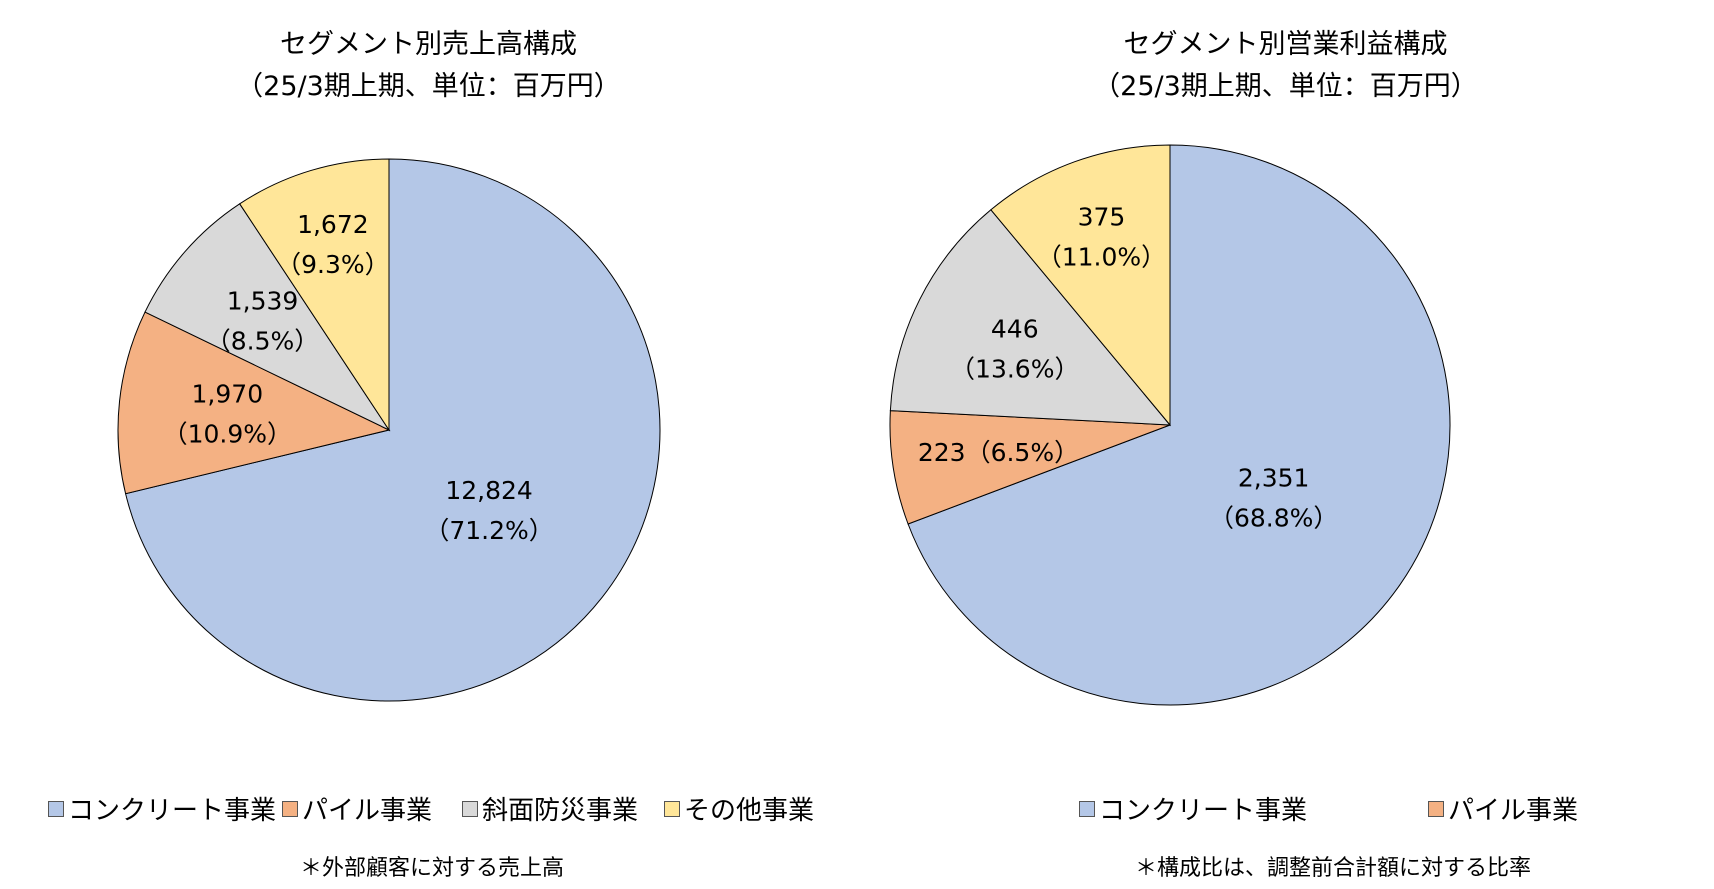  I want to click on data-label-value: 446, so click(1015, 328).